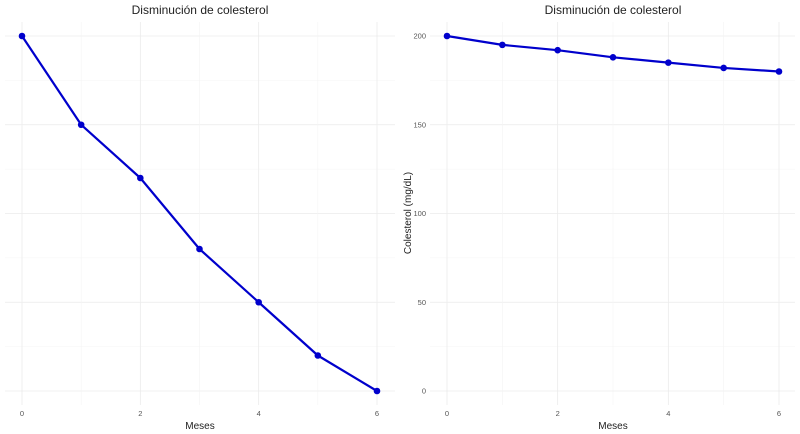  What do you see at coordinates (419, 213) in the screenshot?
I see `y-tick-label: 100` at bounding box center [419, 213].